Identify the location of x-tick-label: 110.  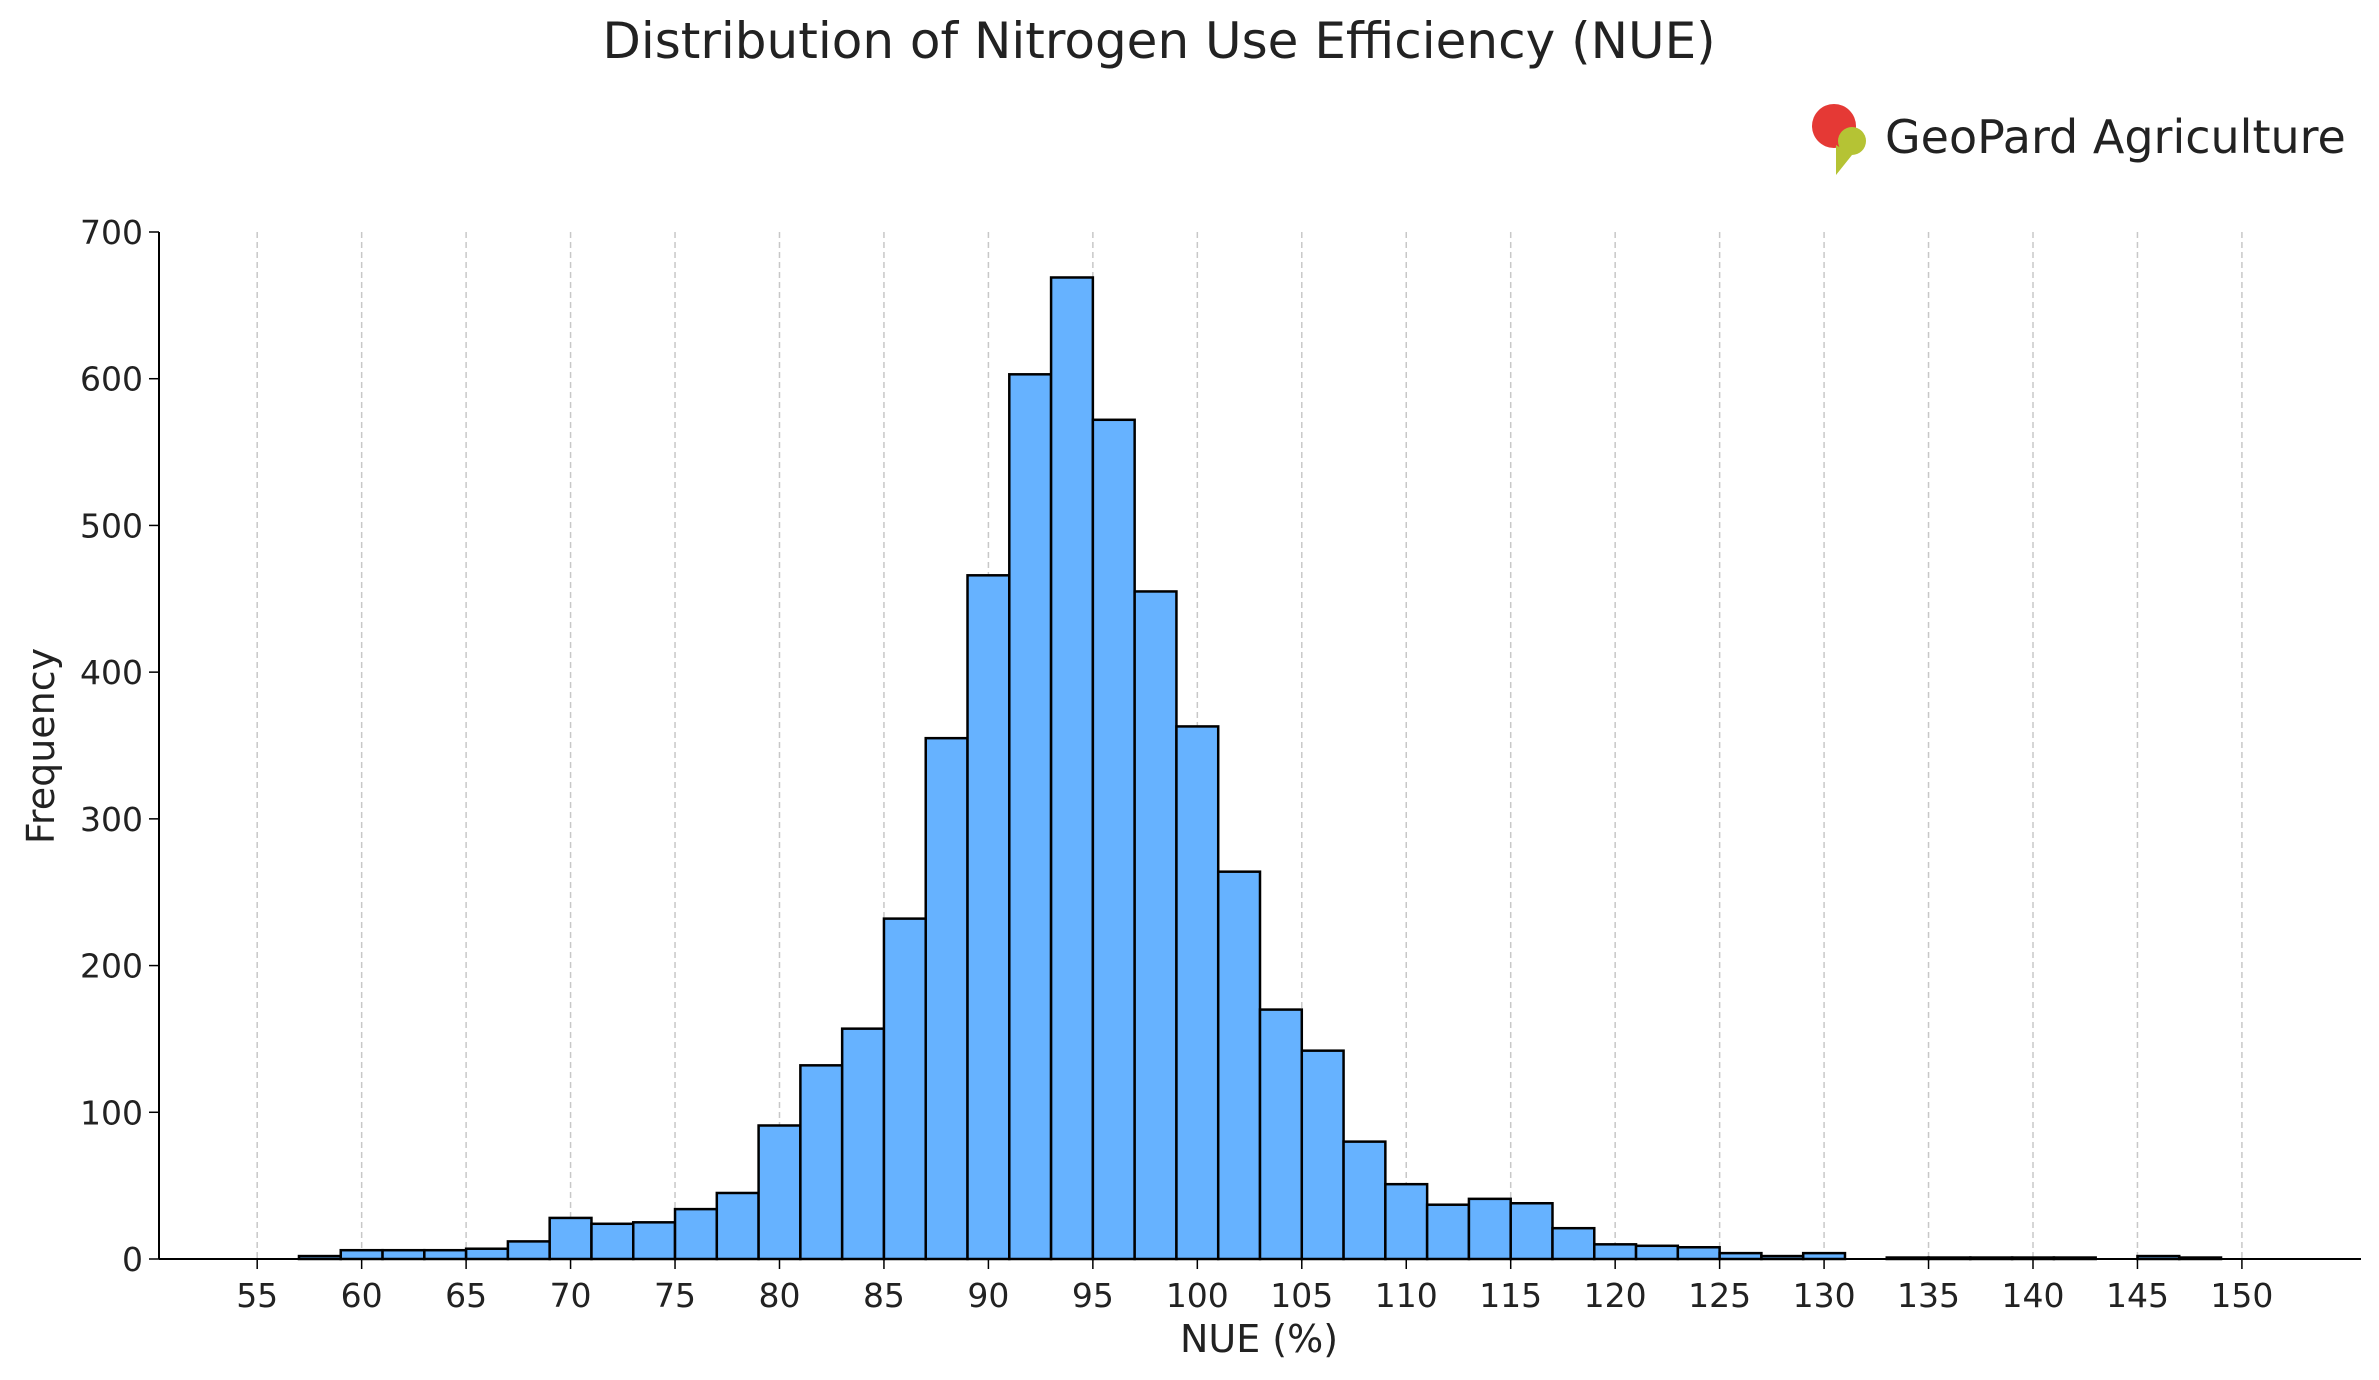
(1406, 1295).